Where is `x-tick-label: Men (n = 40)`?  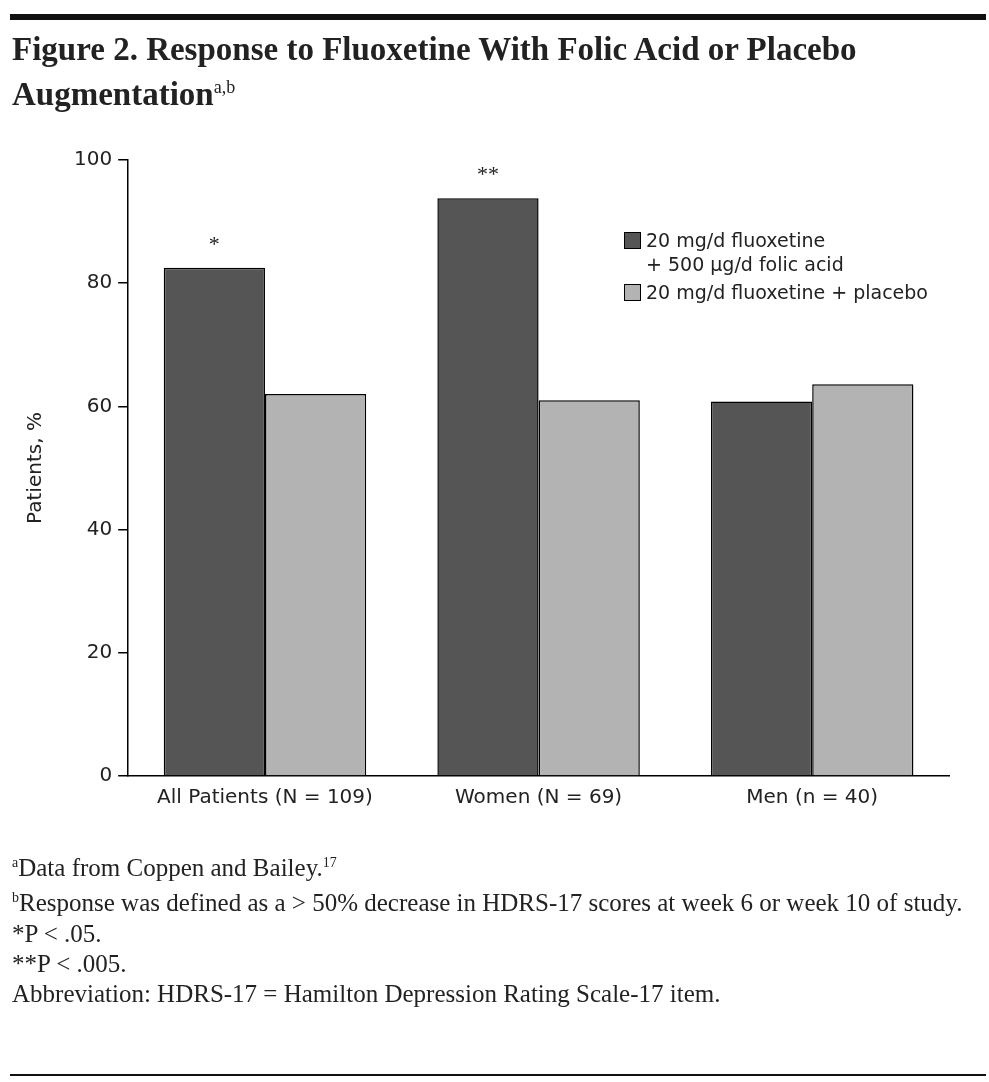 x-tick-label: Men (n = 40) is located at coordinates (812, 796).